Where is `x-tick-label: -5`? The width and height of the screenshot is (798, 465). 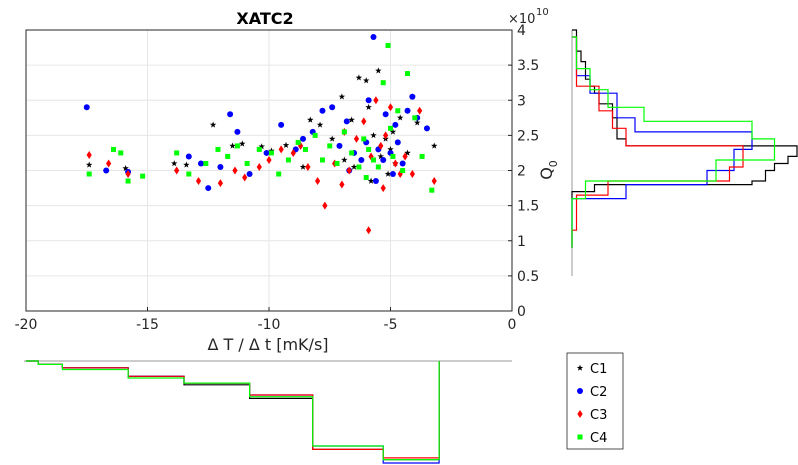 x-tick-label: -5 is located at coordinates (391, 325).